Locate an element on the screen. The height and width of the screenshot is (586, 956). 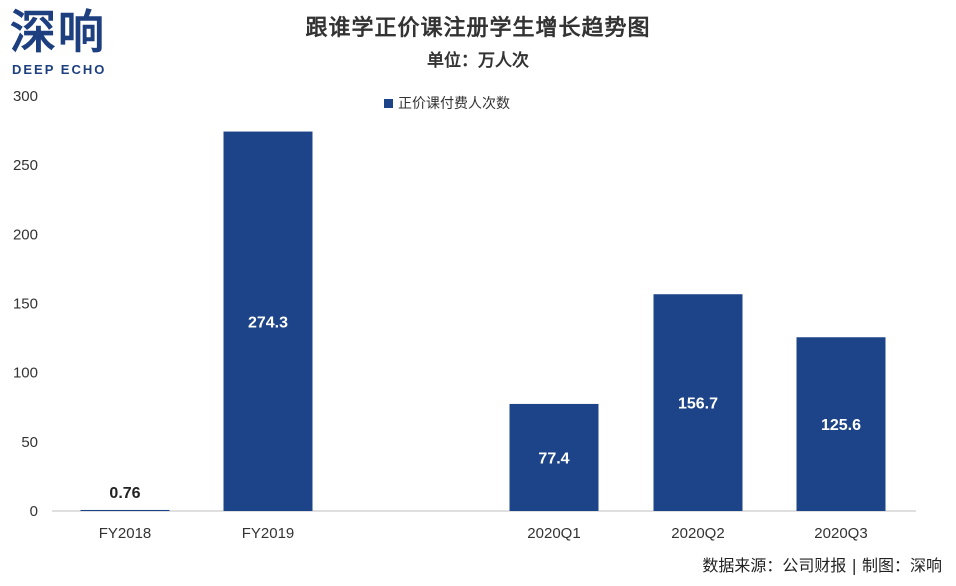
legend-swatch is located at coordinates (388, 103).